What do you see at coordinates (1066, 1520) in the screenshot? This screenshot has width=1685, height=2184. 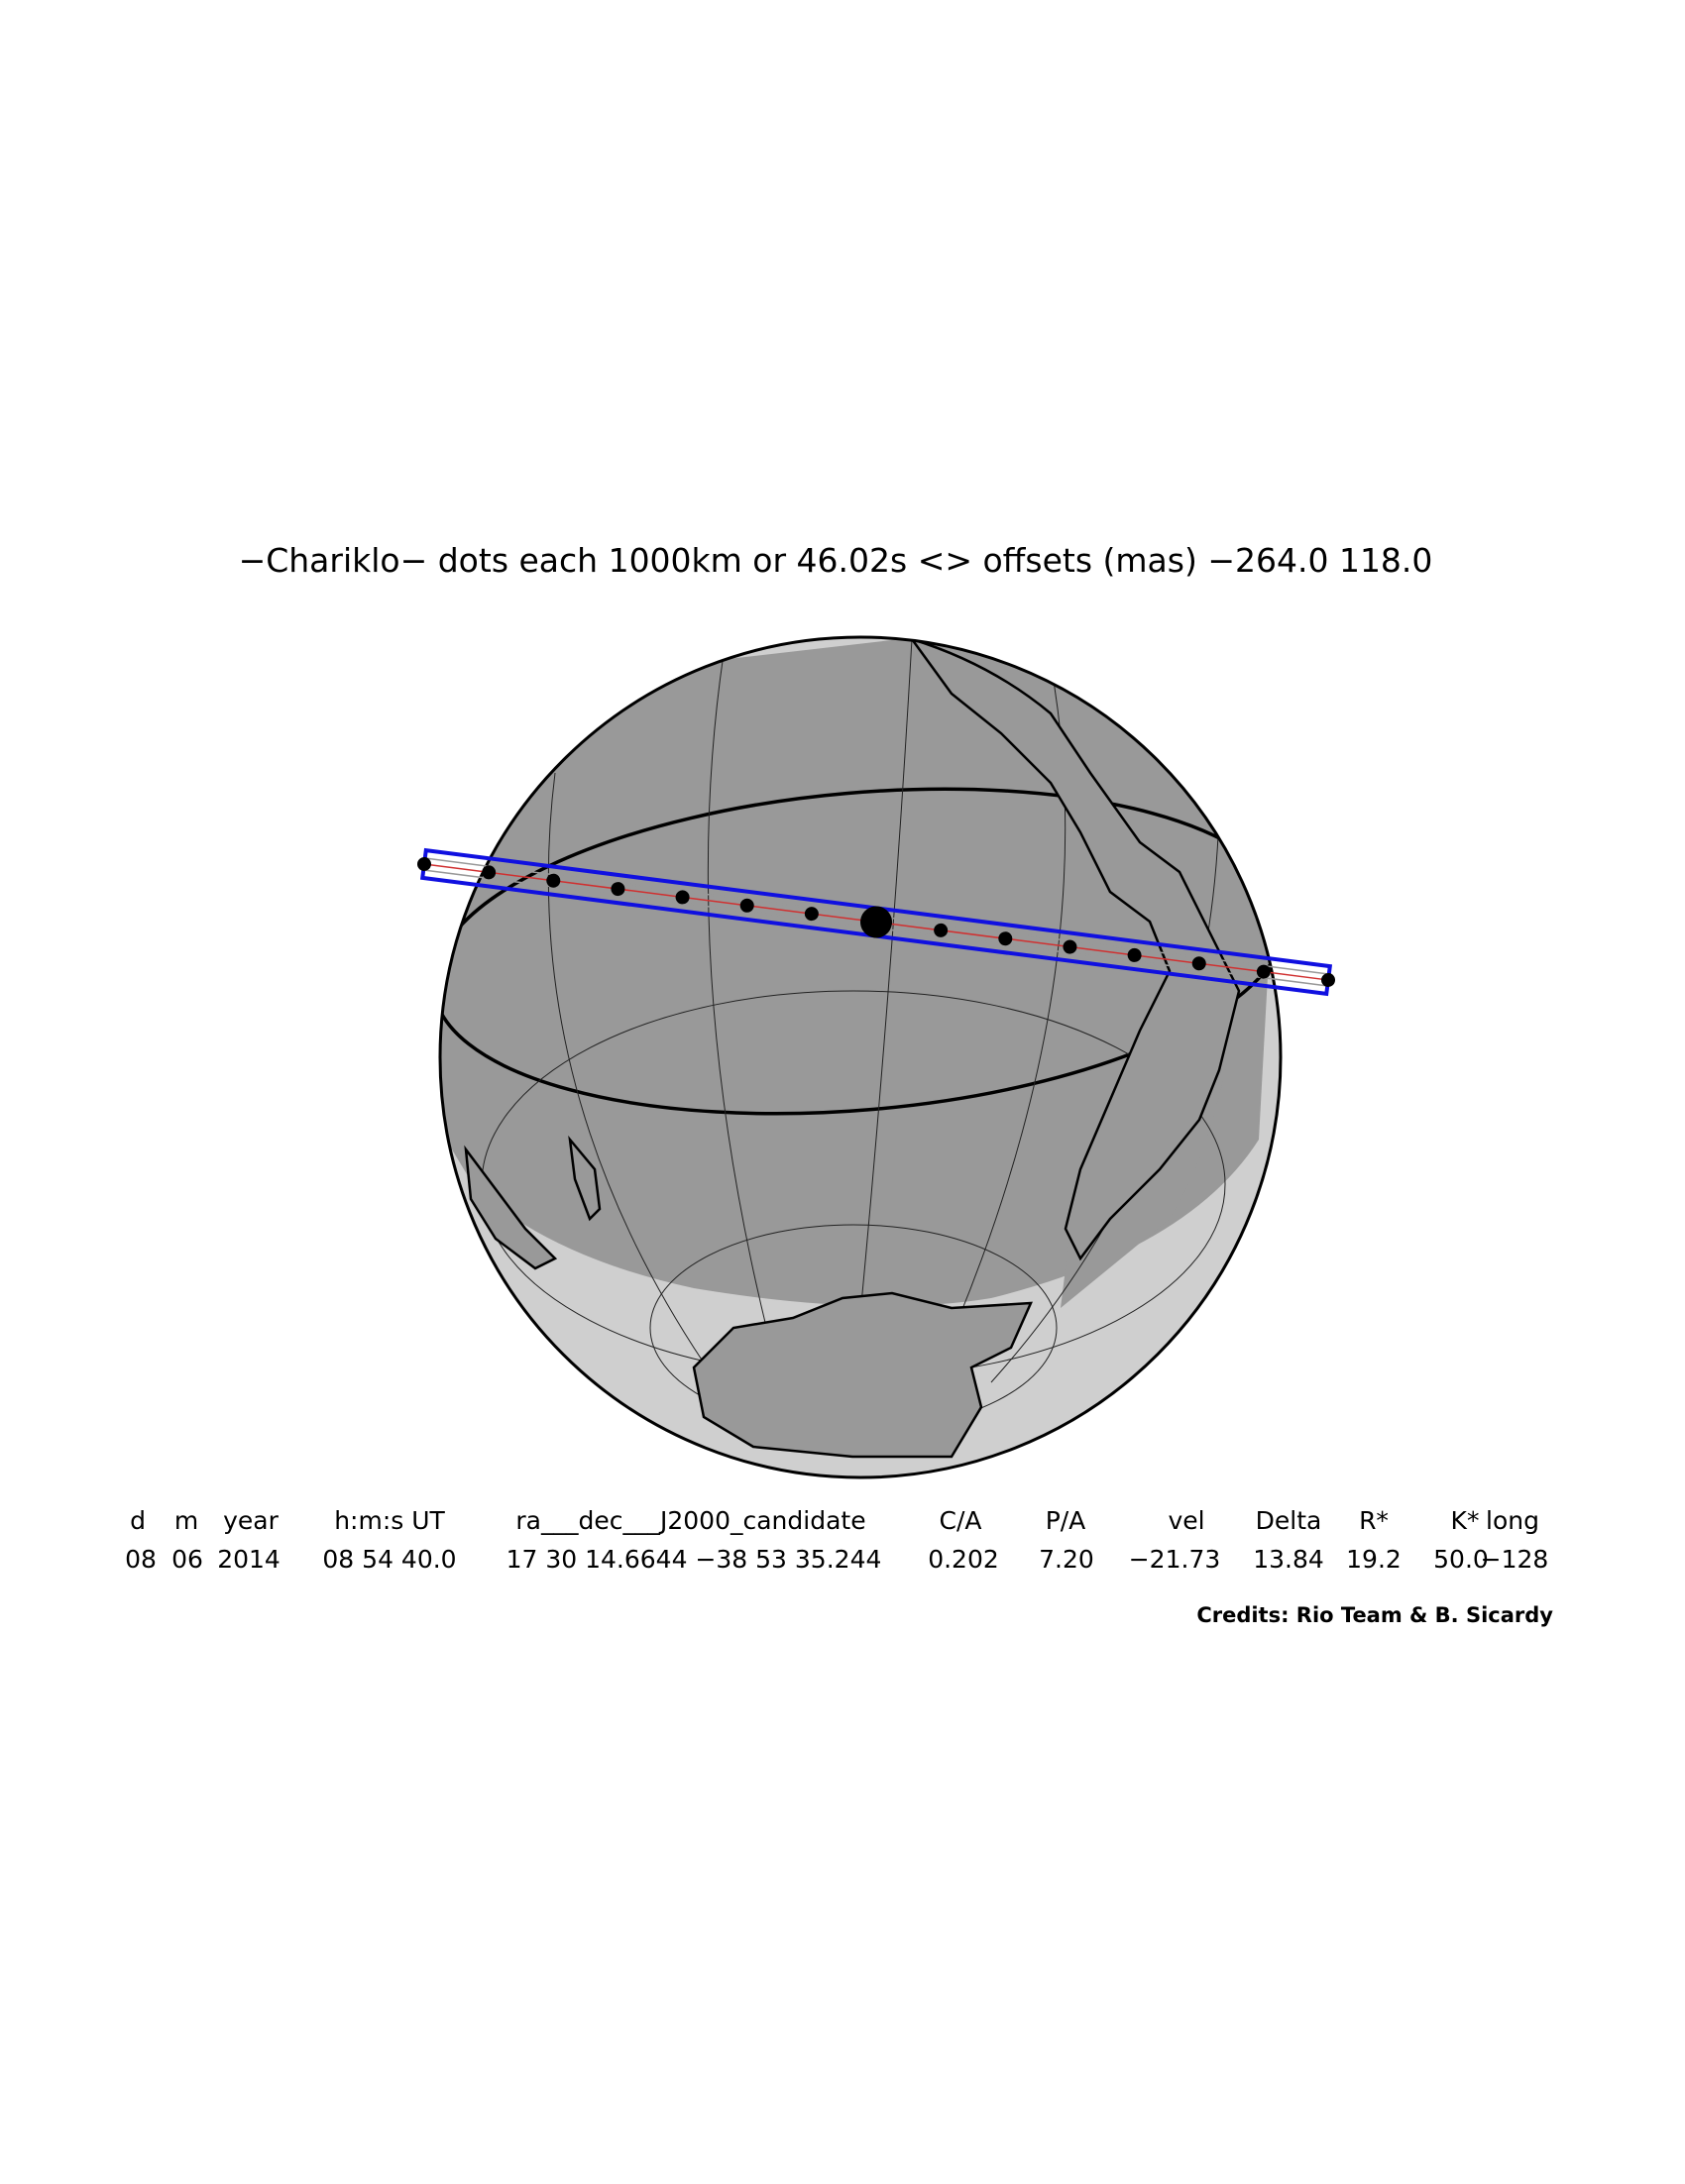 I see `table-header: P/A` at bounding box center [1066, 1520].